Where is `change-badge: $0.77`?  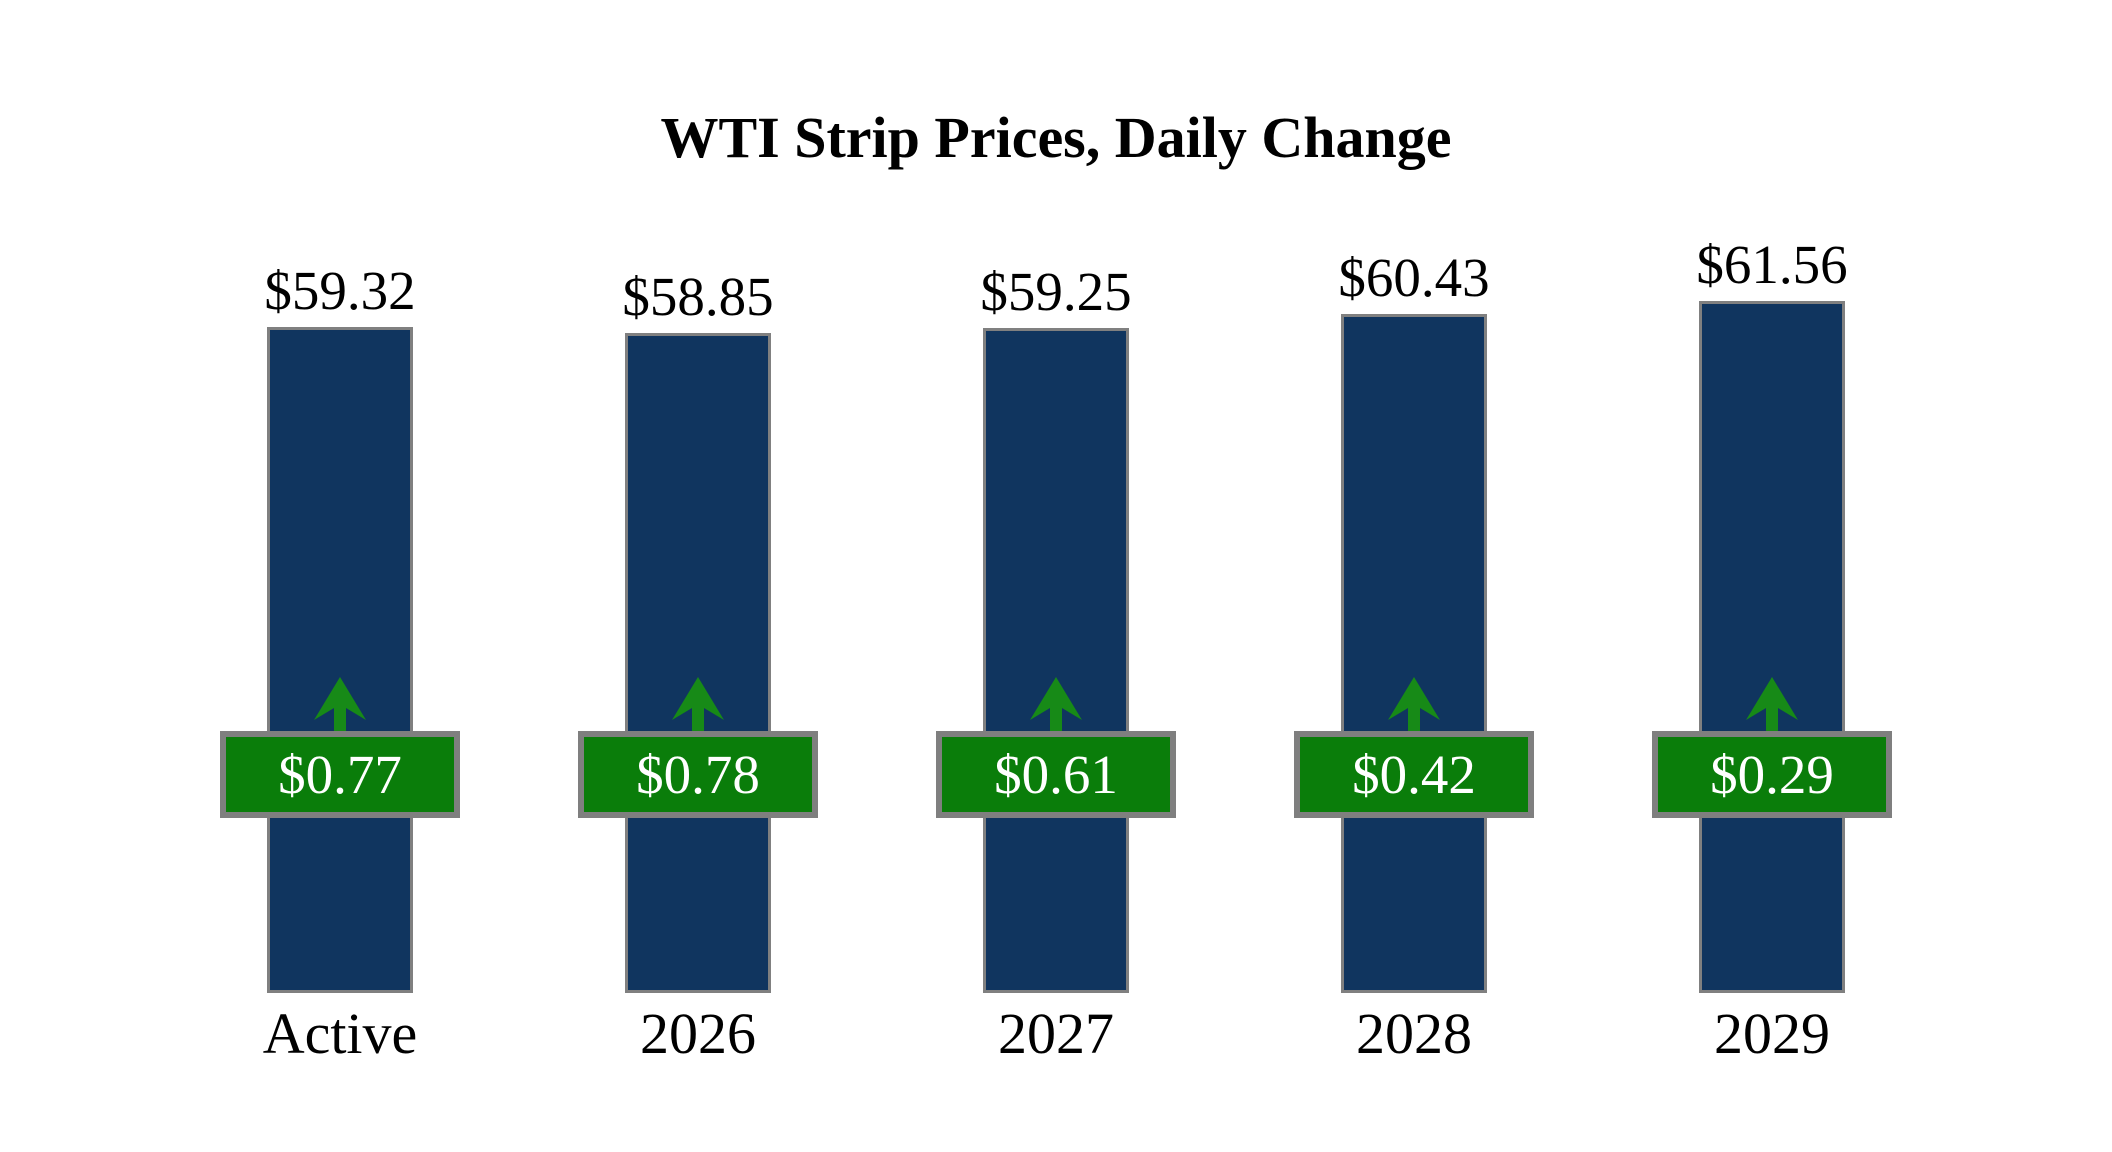 change-badge: $0.77 is located at coordinates (340, 774).